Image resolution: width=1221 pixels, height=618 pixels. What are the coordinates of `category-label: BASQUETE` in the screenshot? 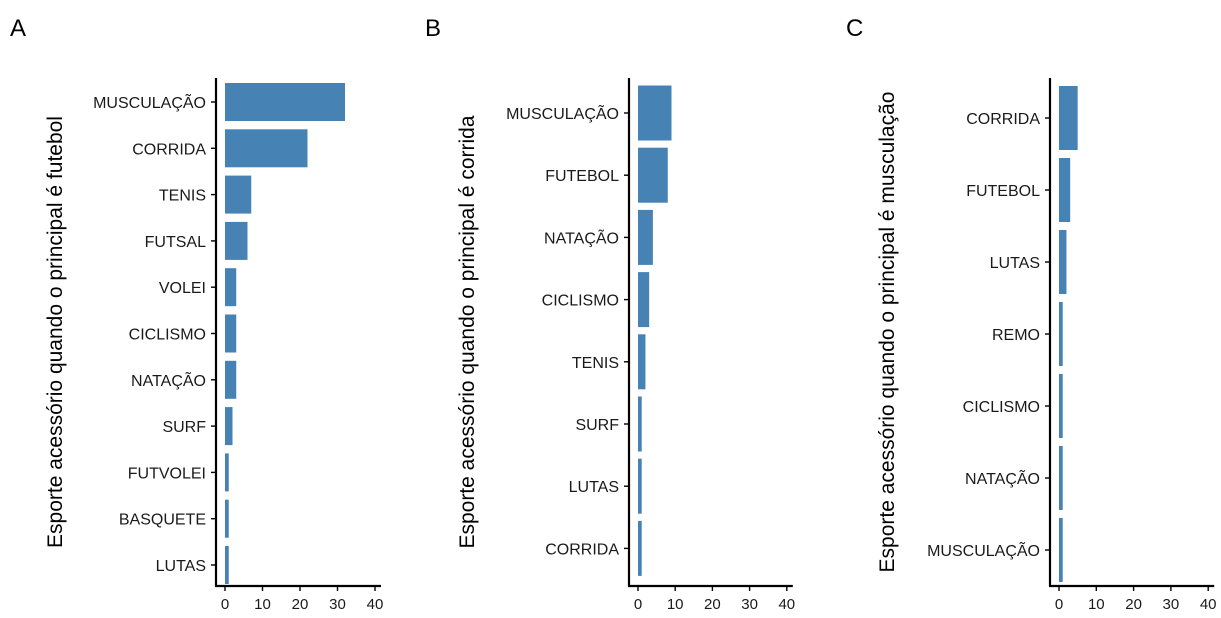 It's located at (162, 520).